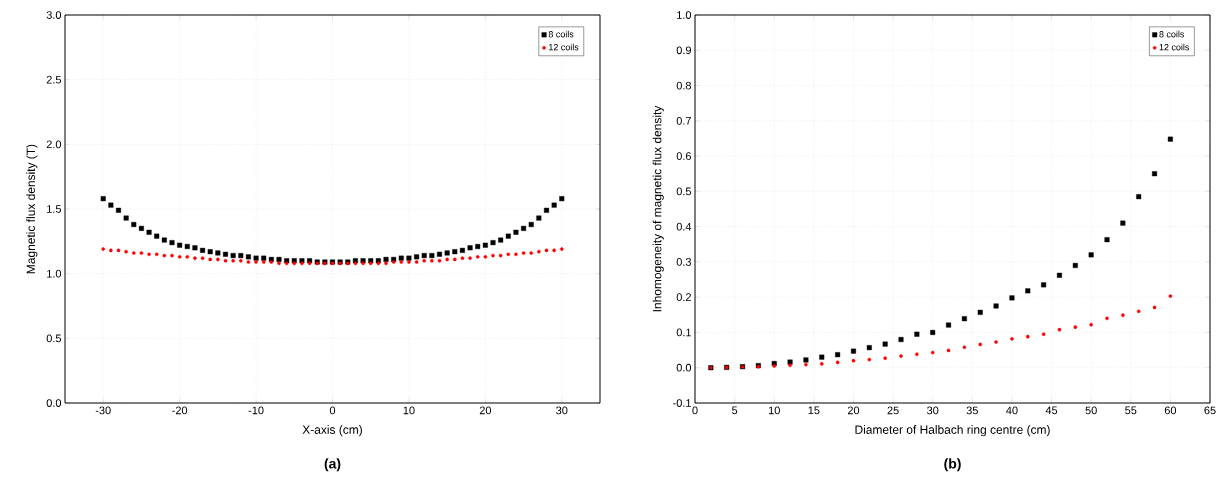 This screenshot has width=1224, height=495. What do you see at coordinates (54, 15) in the screenshot?
I see `y-tick-label: 3.0` at bounding box center [54, 15].